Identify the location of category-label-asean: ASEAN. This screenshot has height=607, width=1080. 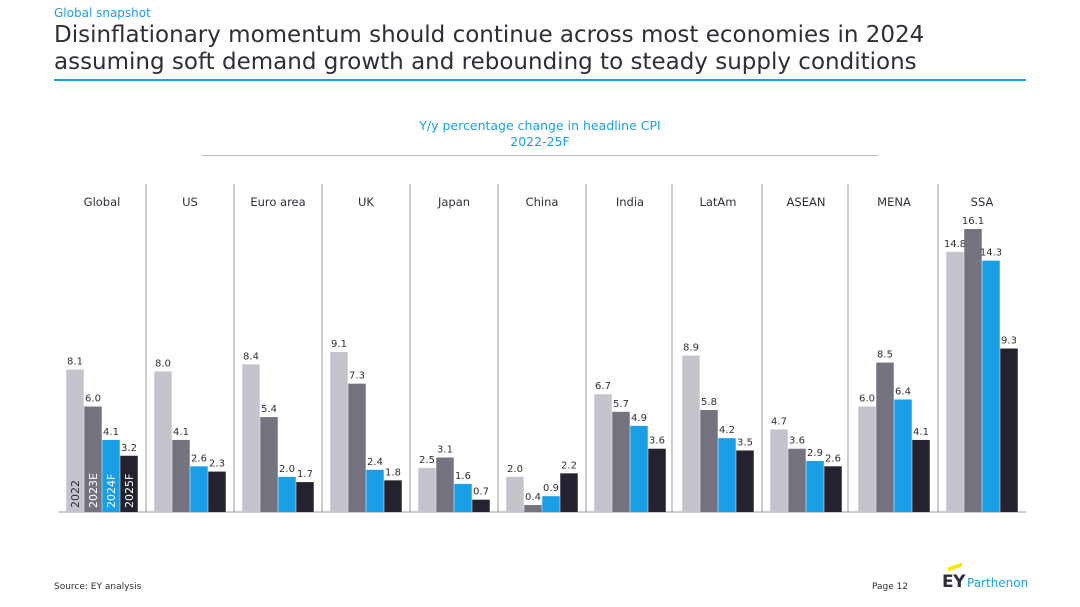
(806, 202).